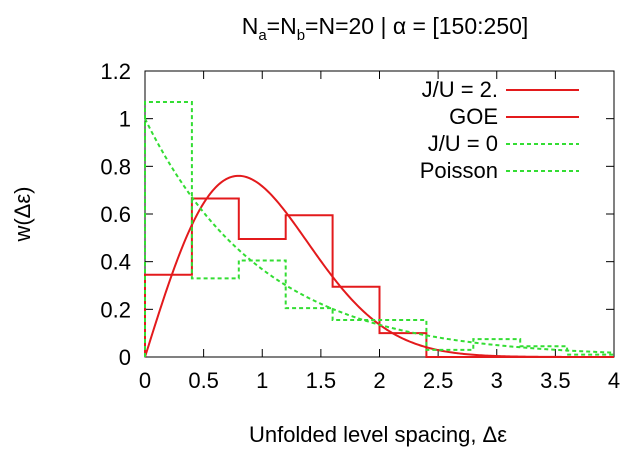 The image size is (626, 449). Describe the element at coordinates (463, 143) in the screenshot. I see `legend-label: J/U = 0` at that location.